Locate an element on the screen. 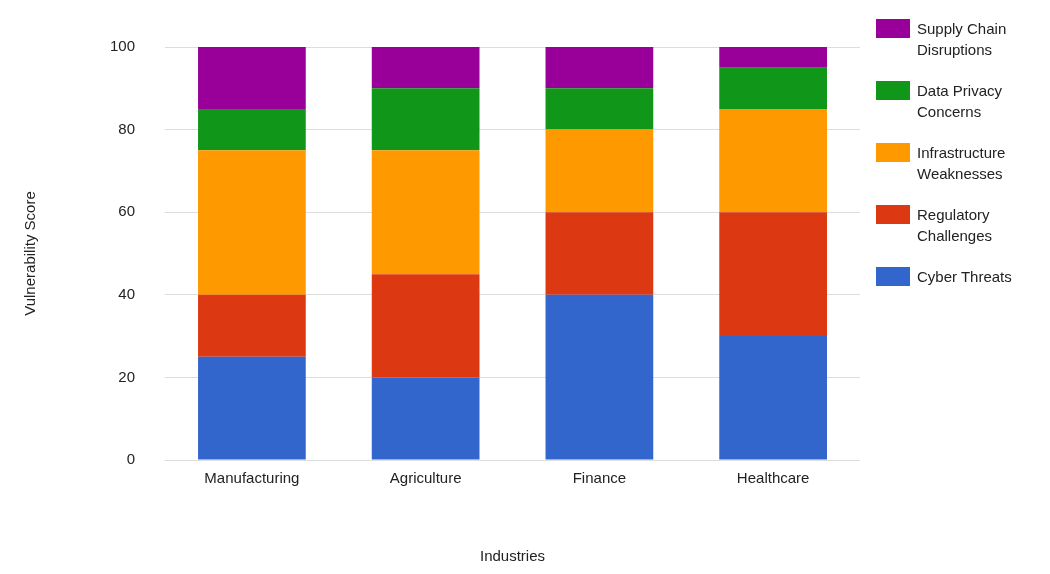 The image size is (1050, 574). y-tick-label: 80 is located at coordinates (127, 128).